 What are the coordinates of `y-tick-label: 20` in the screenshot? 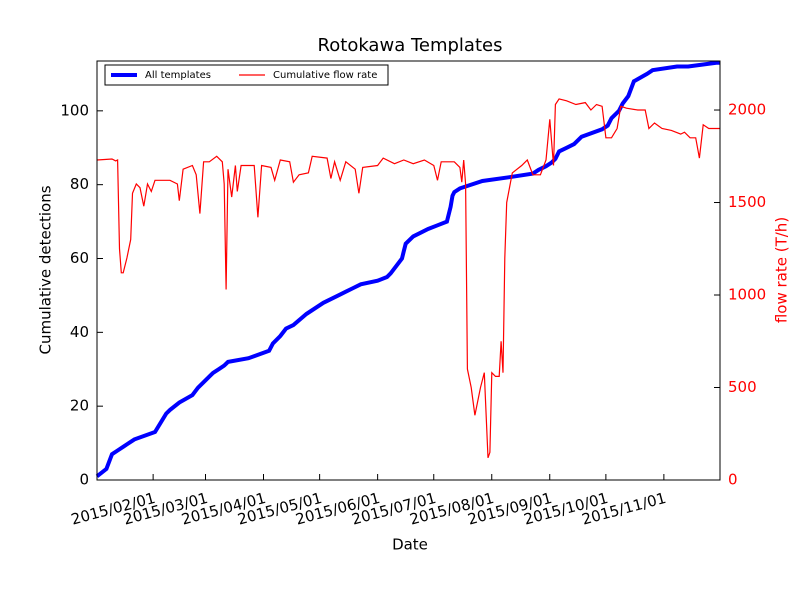 It's located at (79, 406).